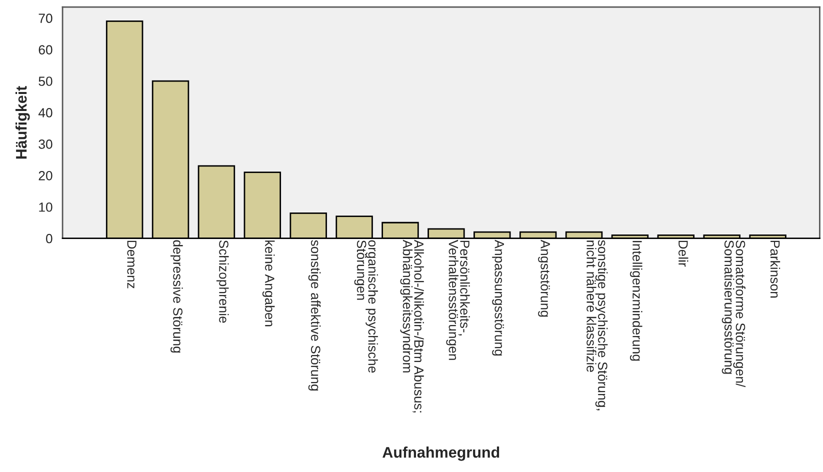 The image size is (823, 472). Describe the element at coordinates (636, 300) in the screenshot. I see `x-tick-label: Intelligenzminderung` at that location.